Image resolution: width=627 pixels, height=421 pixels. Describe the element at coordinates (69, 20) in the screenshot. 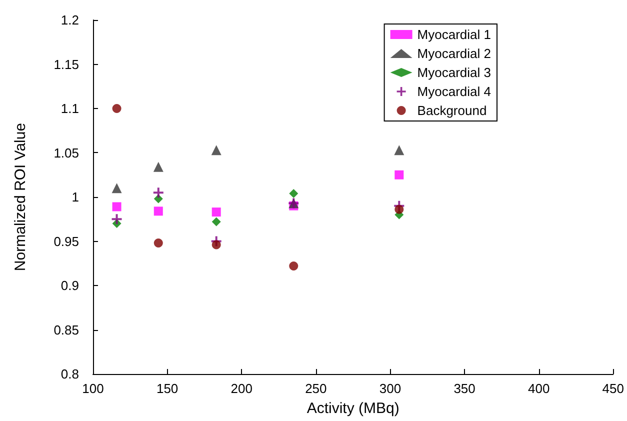

I see `y-tick-label: 1.2` at that location.